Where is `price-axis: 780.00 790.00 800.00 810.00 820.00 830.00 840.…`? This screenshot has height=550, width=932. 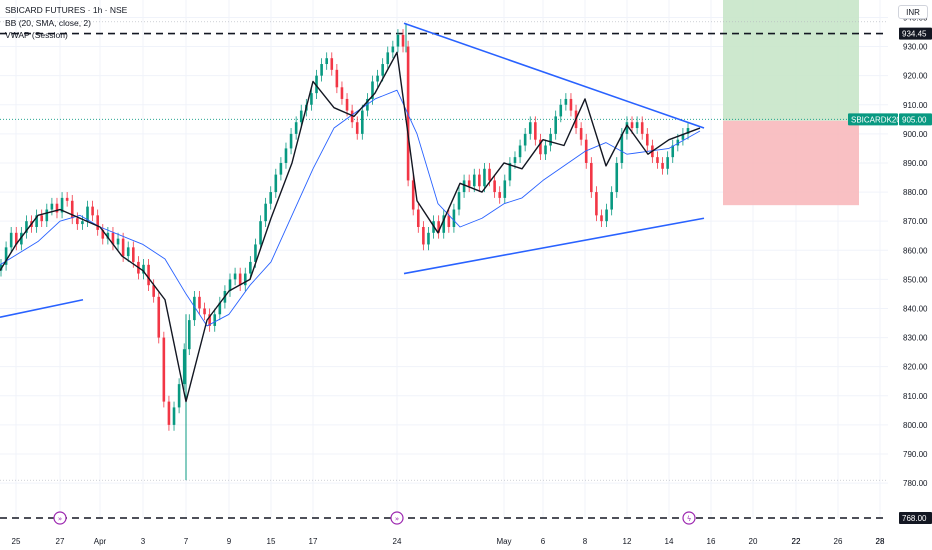
price-axis: 780.00 790.00 800.00 810.00 820.00 830.00 840.… is located at coordinates (915, 250).